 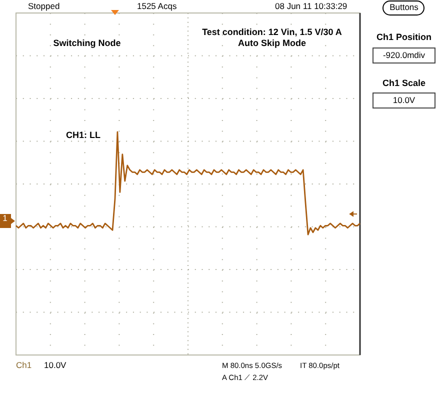 I want to click on text: Buttons, so click(x=404, y=7).